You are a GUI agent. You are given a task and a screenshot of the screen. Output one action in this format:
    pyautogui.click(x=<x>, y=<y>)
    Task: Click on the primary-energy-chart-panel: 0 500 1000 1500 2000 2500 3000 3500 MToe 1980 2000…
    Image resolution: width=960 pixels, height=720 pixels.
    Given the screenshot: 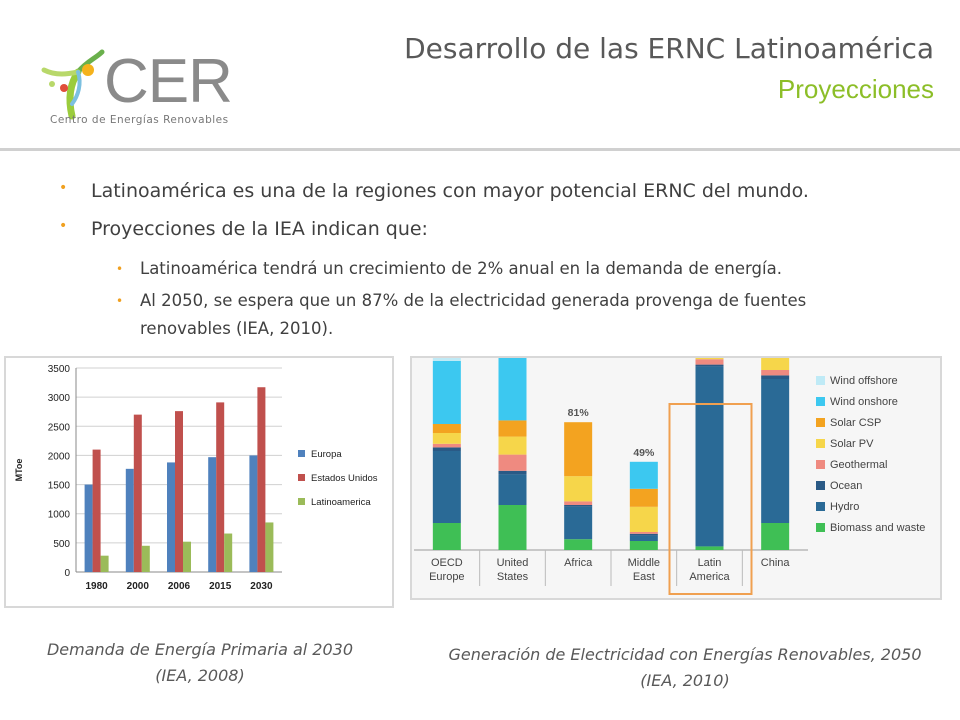 What is the action you would take?
    pyautogui.click(x=199, y=482)
    